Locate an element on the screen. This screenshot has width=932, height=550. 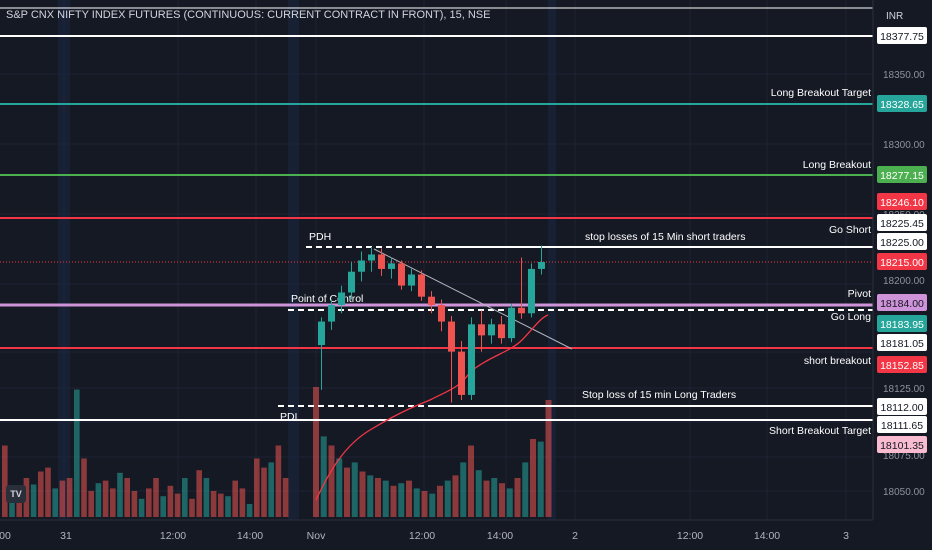
price-tag-pivot: 18184.00 is located at coordinates (902, 302).